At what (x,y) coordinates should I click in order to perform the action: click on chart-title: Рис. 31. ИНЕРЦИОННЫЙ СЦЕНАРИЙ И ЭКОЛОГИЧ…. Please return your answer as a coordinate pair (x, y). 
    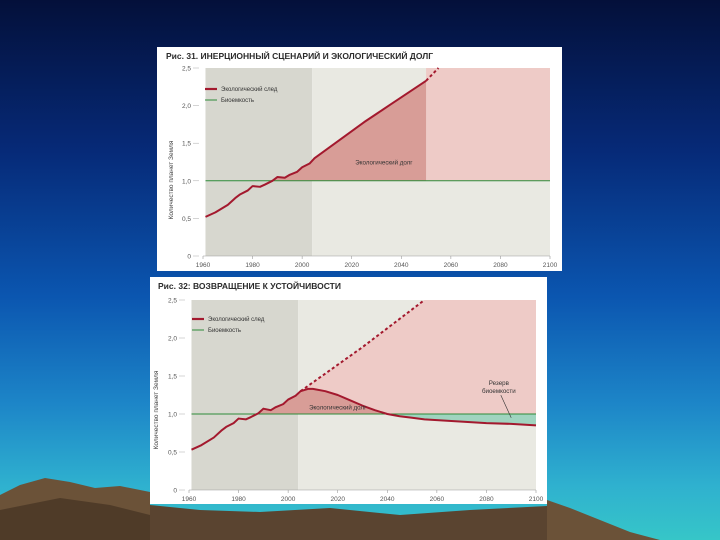
    Looking at the image, I should click on (299, 55).